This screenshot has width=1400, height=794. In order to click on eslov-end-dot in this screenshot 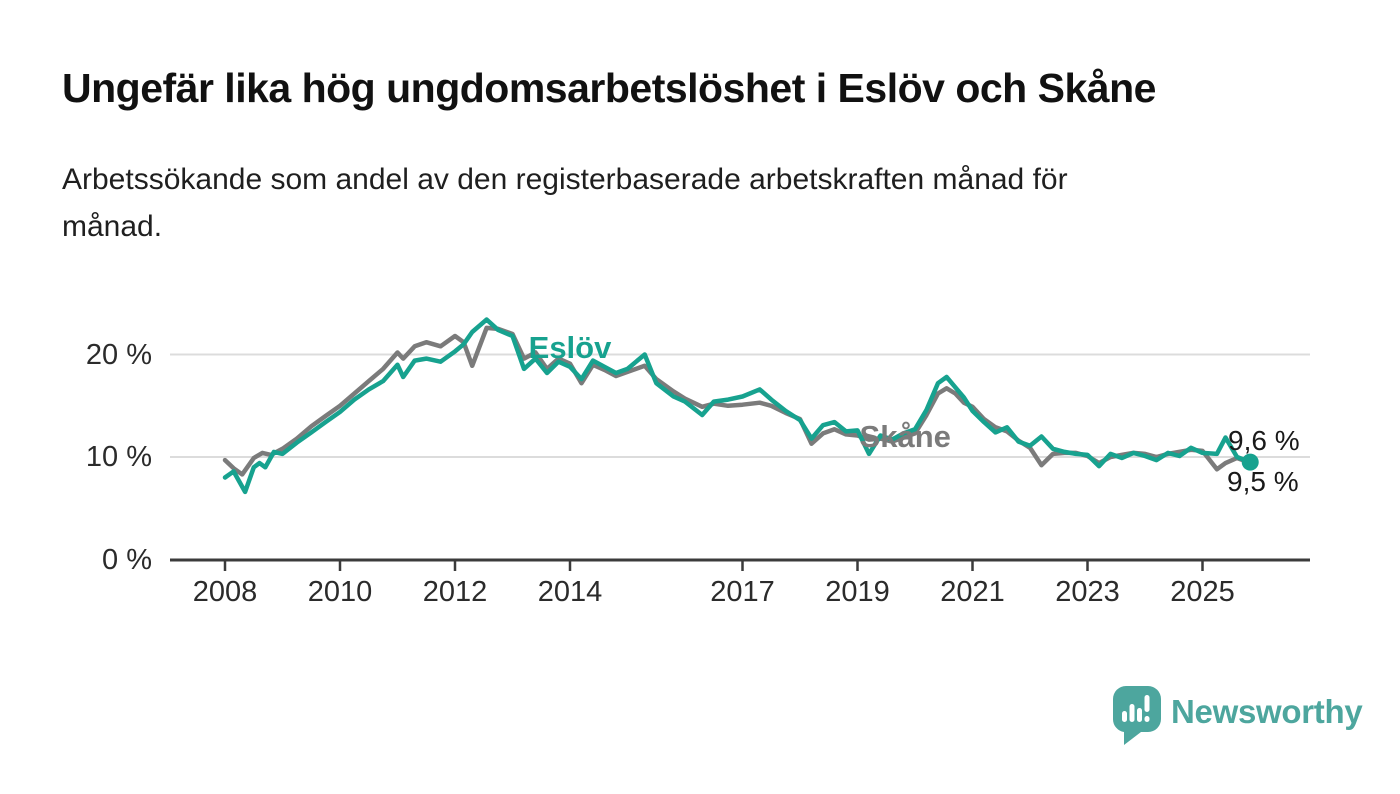, I will do `click(1250, 462)`.